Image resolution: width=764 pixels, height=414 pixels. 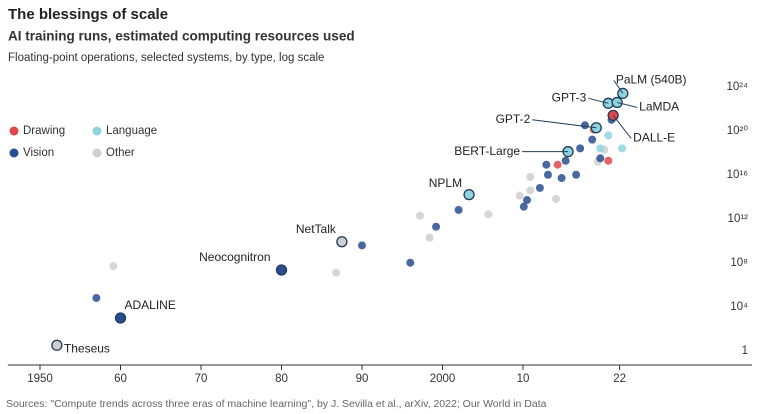 What do you see at coordinates (569, 97) in the screenshot?
I see `point-label: GPT-3` at bounding box center [569, 97].